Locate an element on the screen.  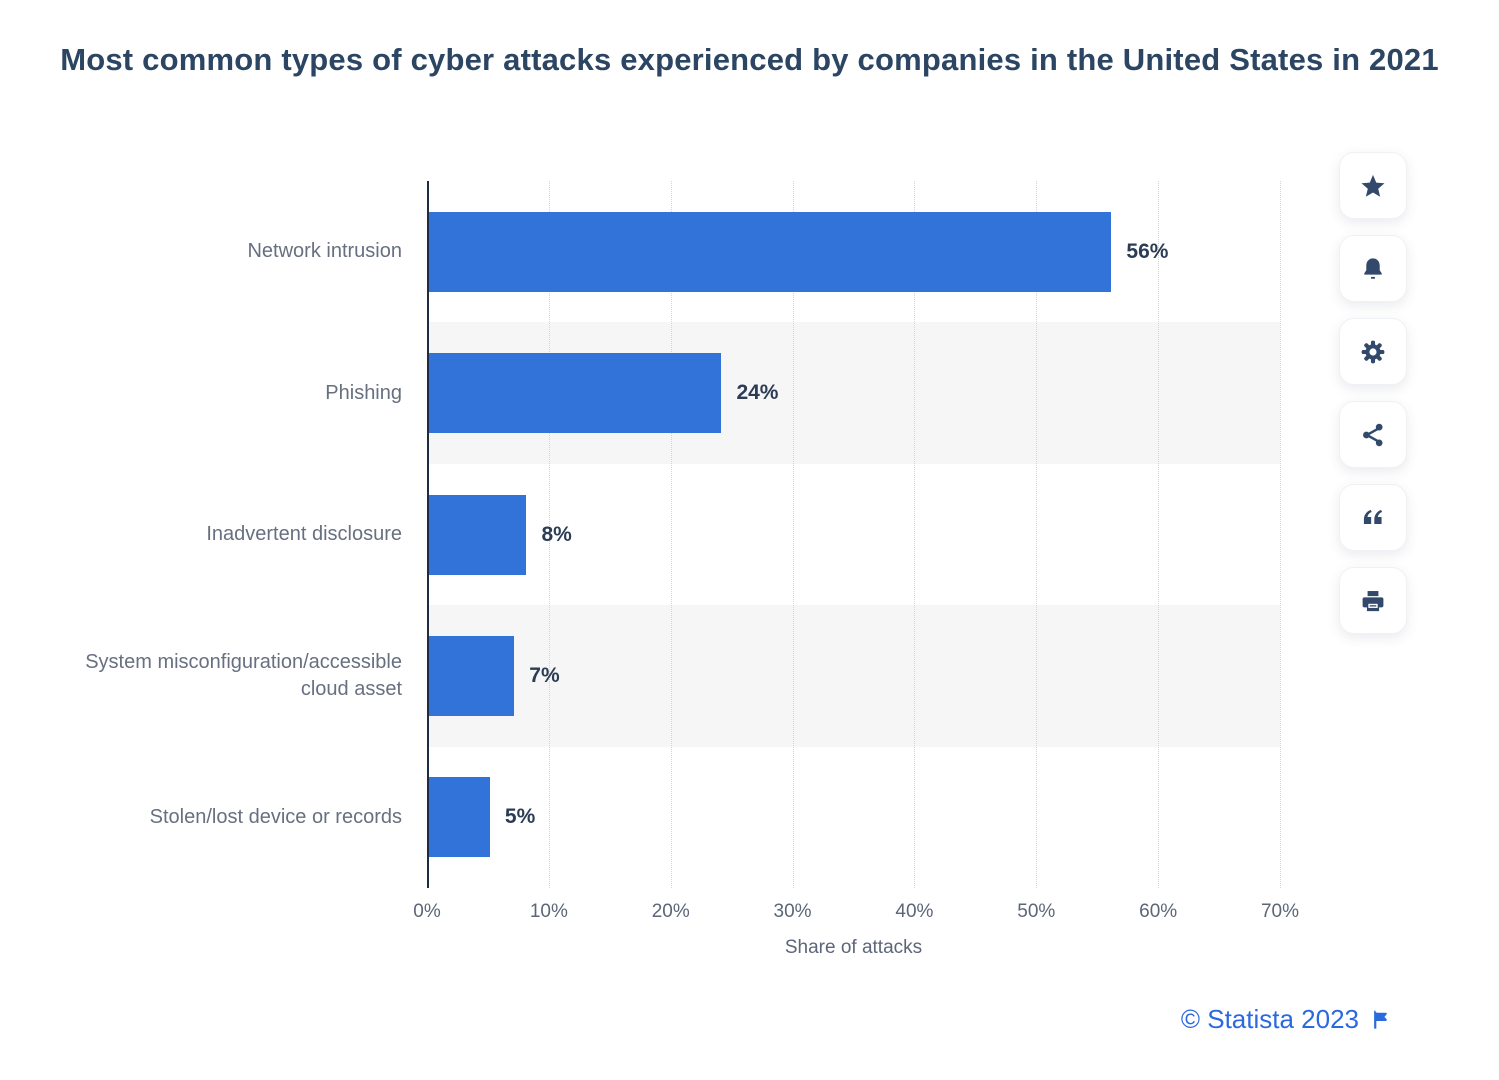
quote-icon is located at coordinates (1373, 516).